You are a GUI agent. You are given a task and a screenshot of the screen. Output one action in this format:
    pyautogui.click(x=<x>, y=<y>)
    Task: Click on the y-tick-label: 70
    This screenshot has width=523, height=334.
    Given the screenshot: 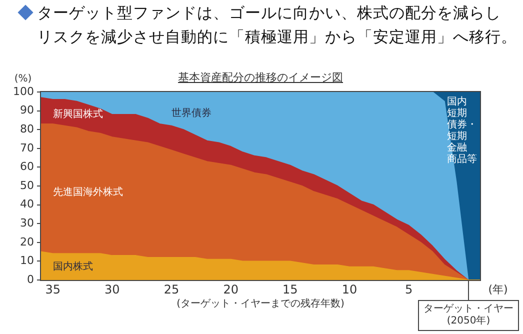 What is the action you would take?
    pyautogui.click(x=27, y=147)
    